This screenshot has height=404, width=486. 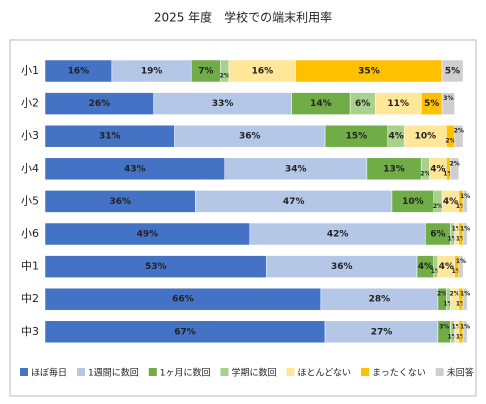 What do you see at coordinates (30, 200) in the screenshot?
I see `y-tick-label: 小5` at bounding box center [30, 200].